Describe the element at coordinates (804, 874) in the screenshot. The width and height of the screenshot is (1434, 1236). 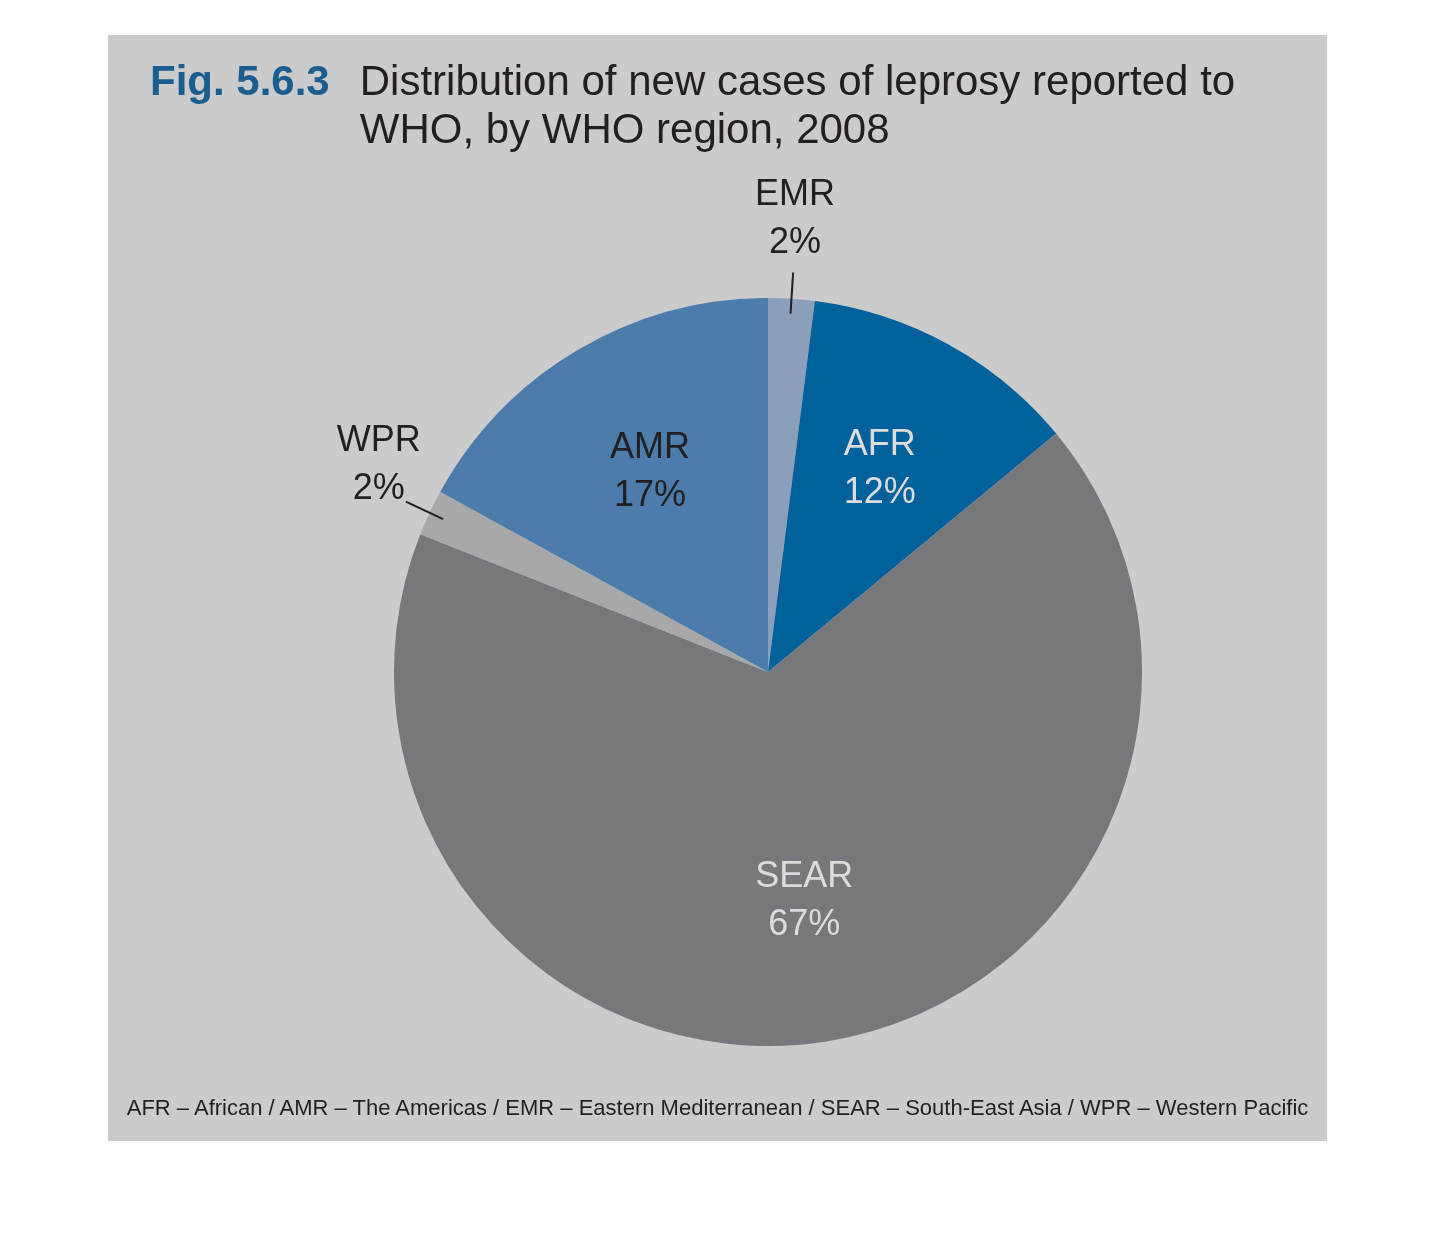
I see `slice-label: SEAR` at that location.